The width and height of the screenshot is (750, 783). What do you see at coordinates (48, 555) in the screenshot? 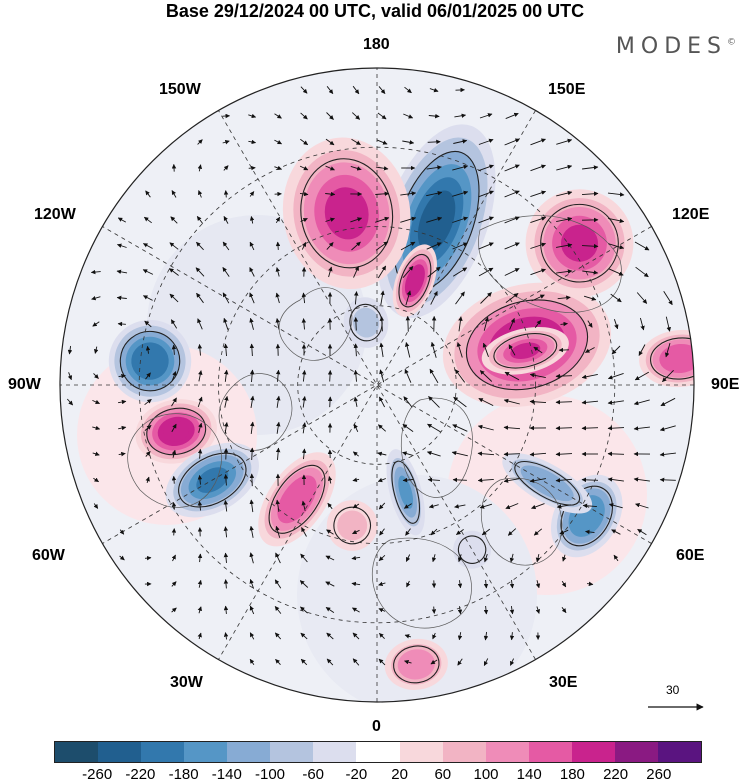
I see `lon-label-60w: 60W` at bounding box center [48, 555].